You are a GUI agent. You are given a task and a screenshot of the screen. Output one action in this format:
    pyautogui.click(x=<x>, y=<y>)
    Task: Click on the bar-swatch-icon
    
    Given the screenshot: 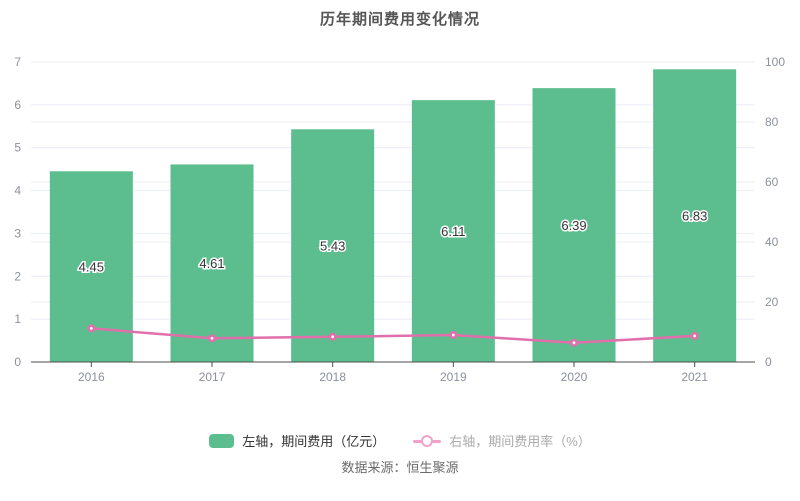 What is the action you would take?
    pyautogui.click(x=222, y=440)
    